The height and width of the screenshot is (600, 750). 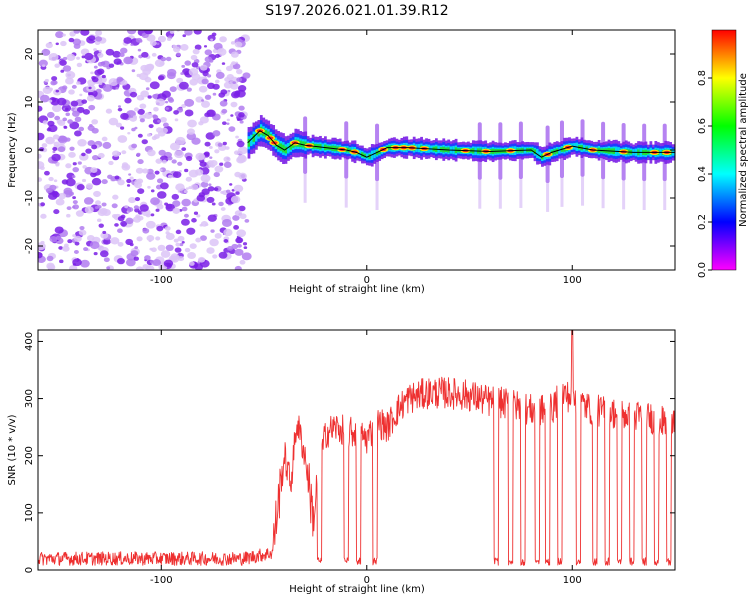 What do you see at coordinates (161, 280) in the screenshot?
I see `spectrogram-x-tick-label: -100` at bounding box center [161, 280].